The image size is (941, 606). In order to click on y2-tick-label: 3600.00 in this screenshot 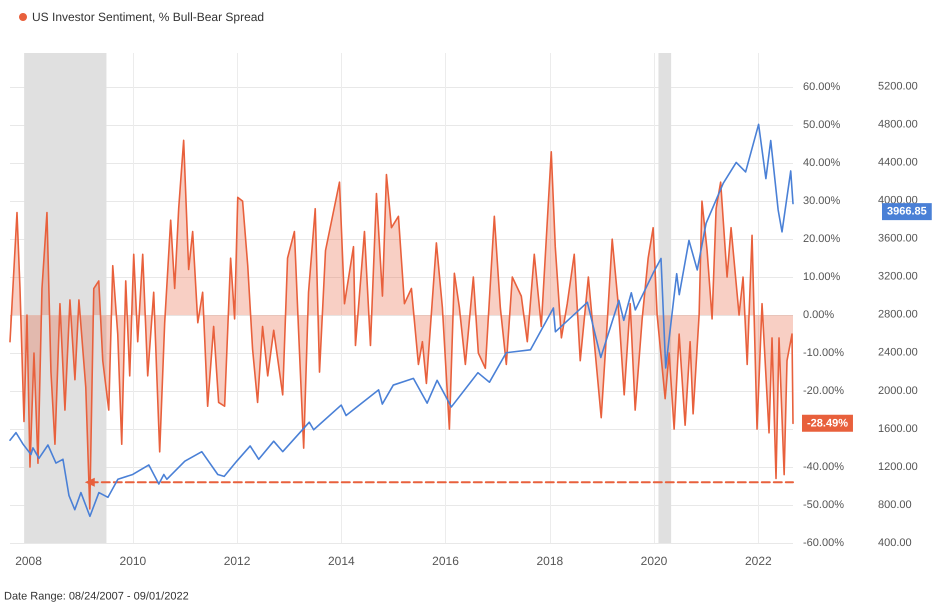, I will do `click(898, 238)`.